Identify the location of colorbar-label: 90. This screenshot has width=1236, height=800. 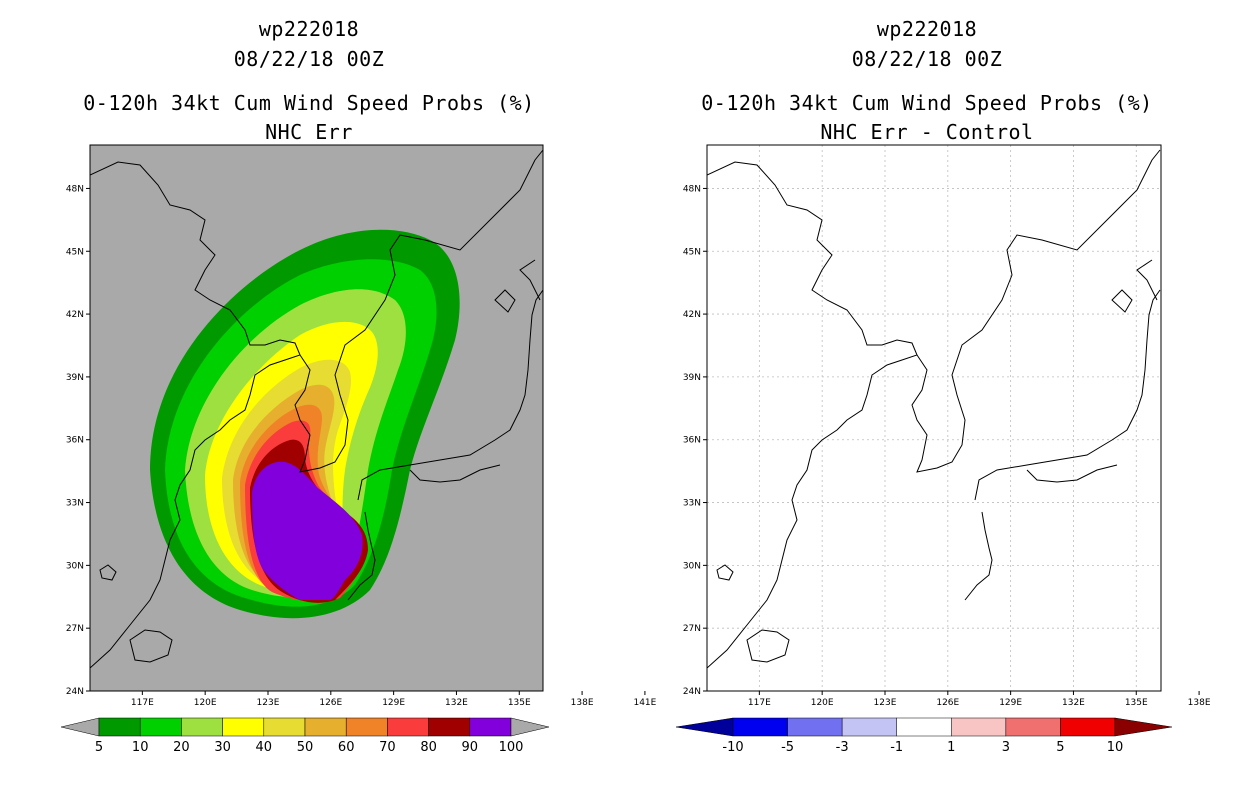
(470, 747).